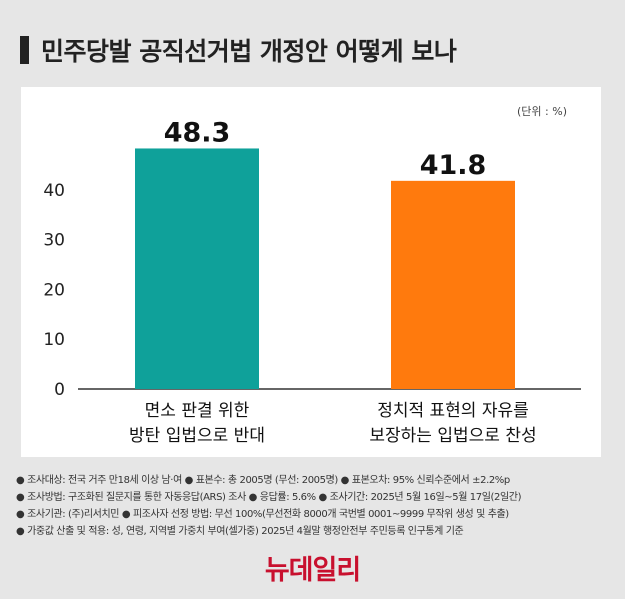 This screenshot has height=599, width=625. Describe the element at coordinates (249, 51) in the screenshot. I see `page-title: 민주당발 공직선거법 개정안 어떻게 보나` at that location.